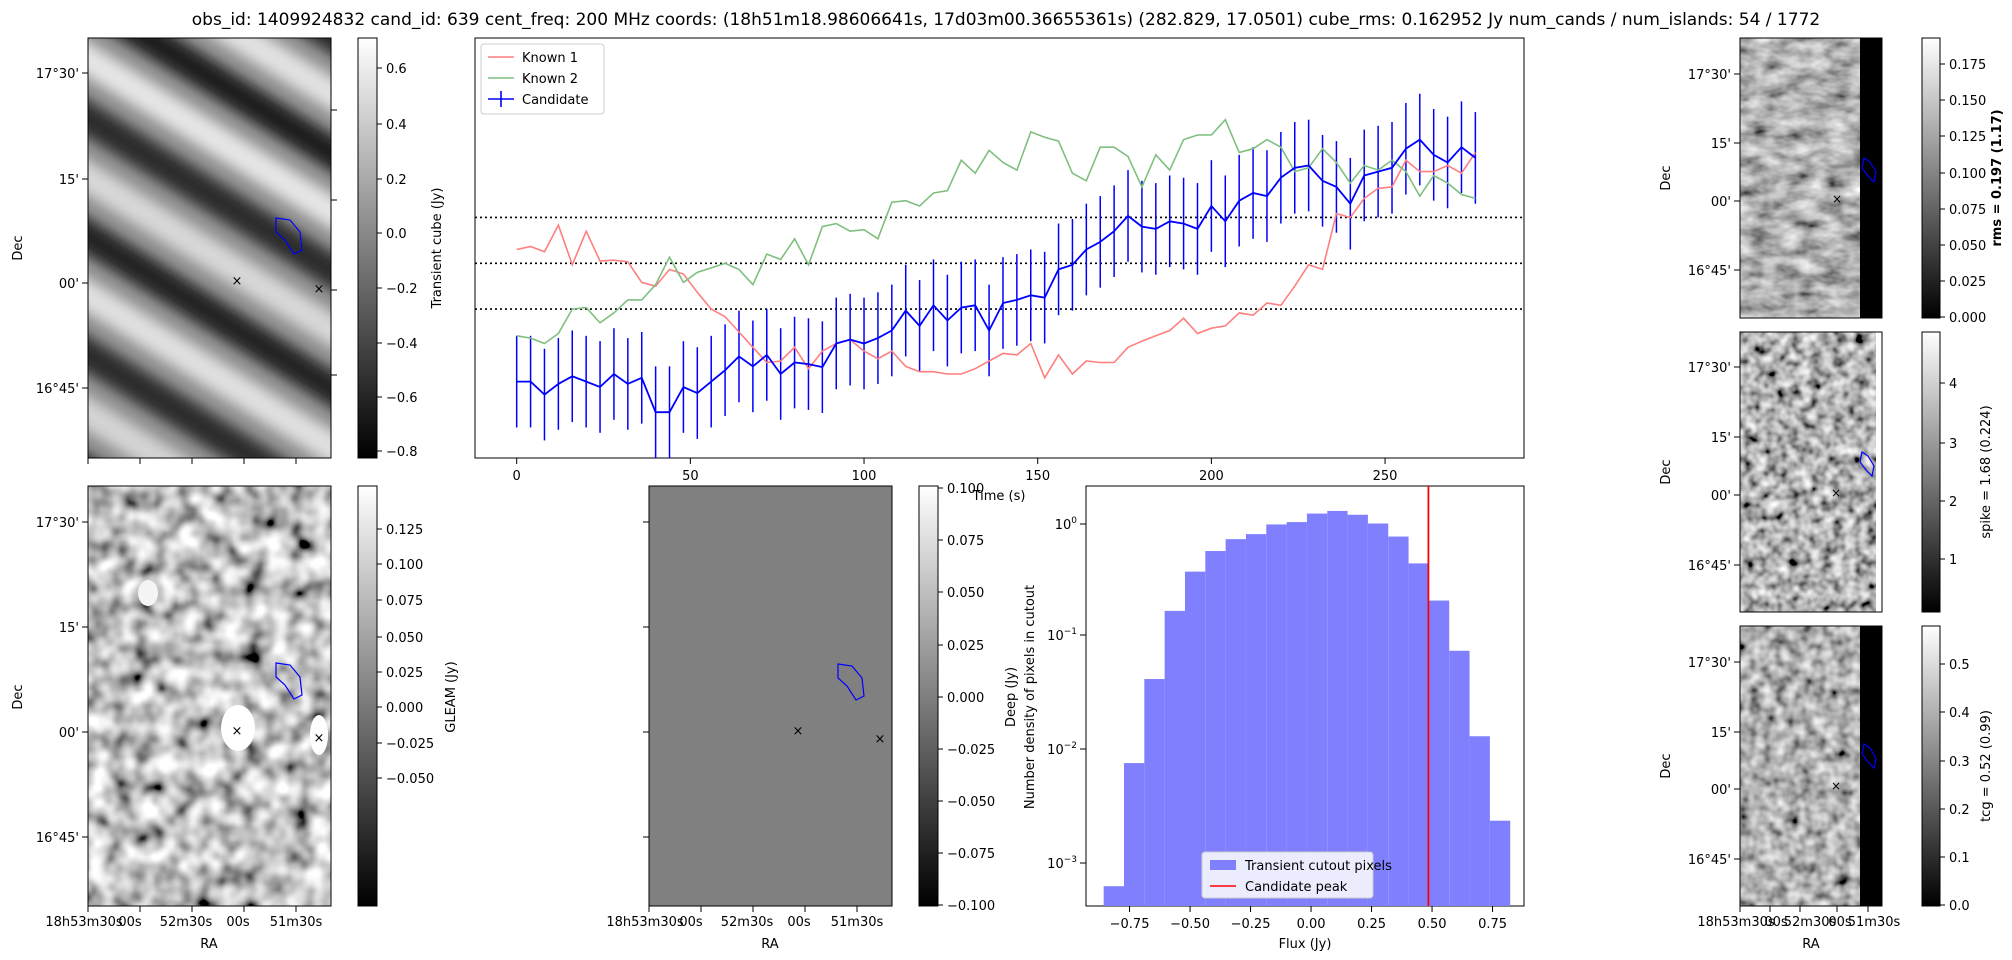 The width and height of the screenshot is (2012, 960). What do you see at coordinates (1953, 444) in the screenshot?
I see `colorbar-tick: 3` at bounding box center [1953, 444].